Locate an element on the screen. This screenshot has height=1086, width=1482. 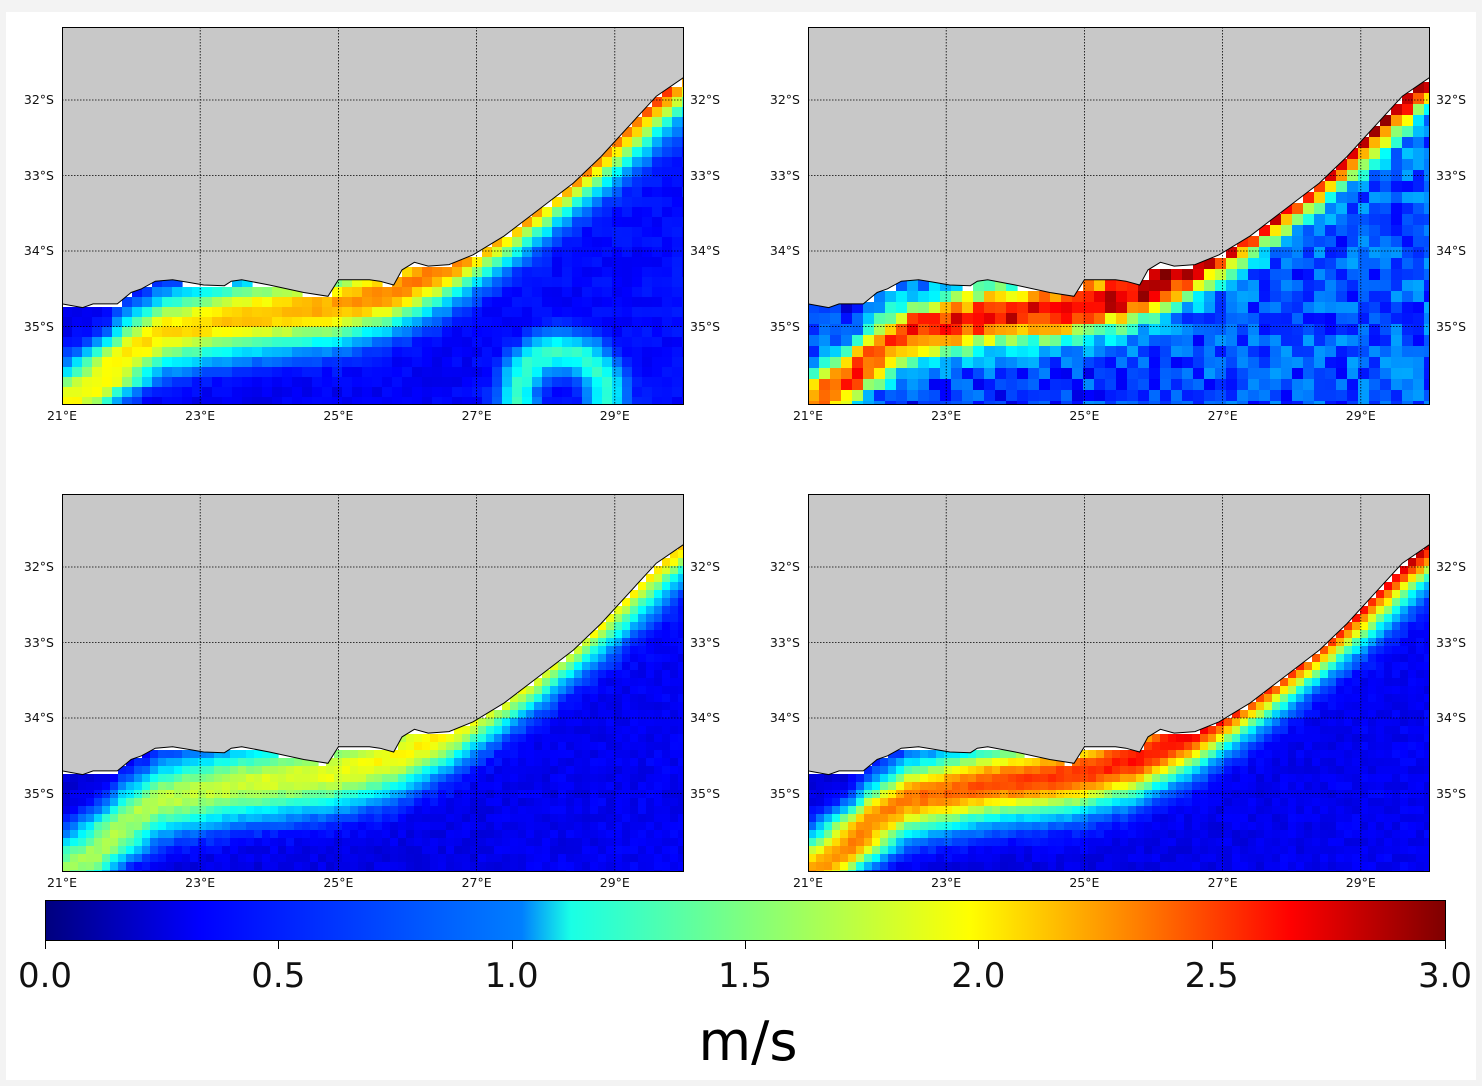
colorbar-unit-label: m/s is located at coordinates (748, 1041).